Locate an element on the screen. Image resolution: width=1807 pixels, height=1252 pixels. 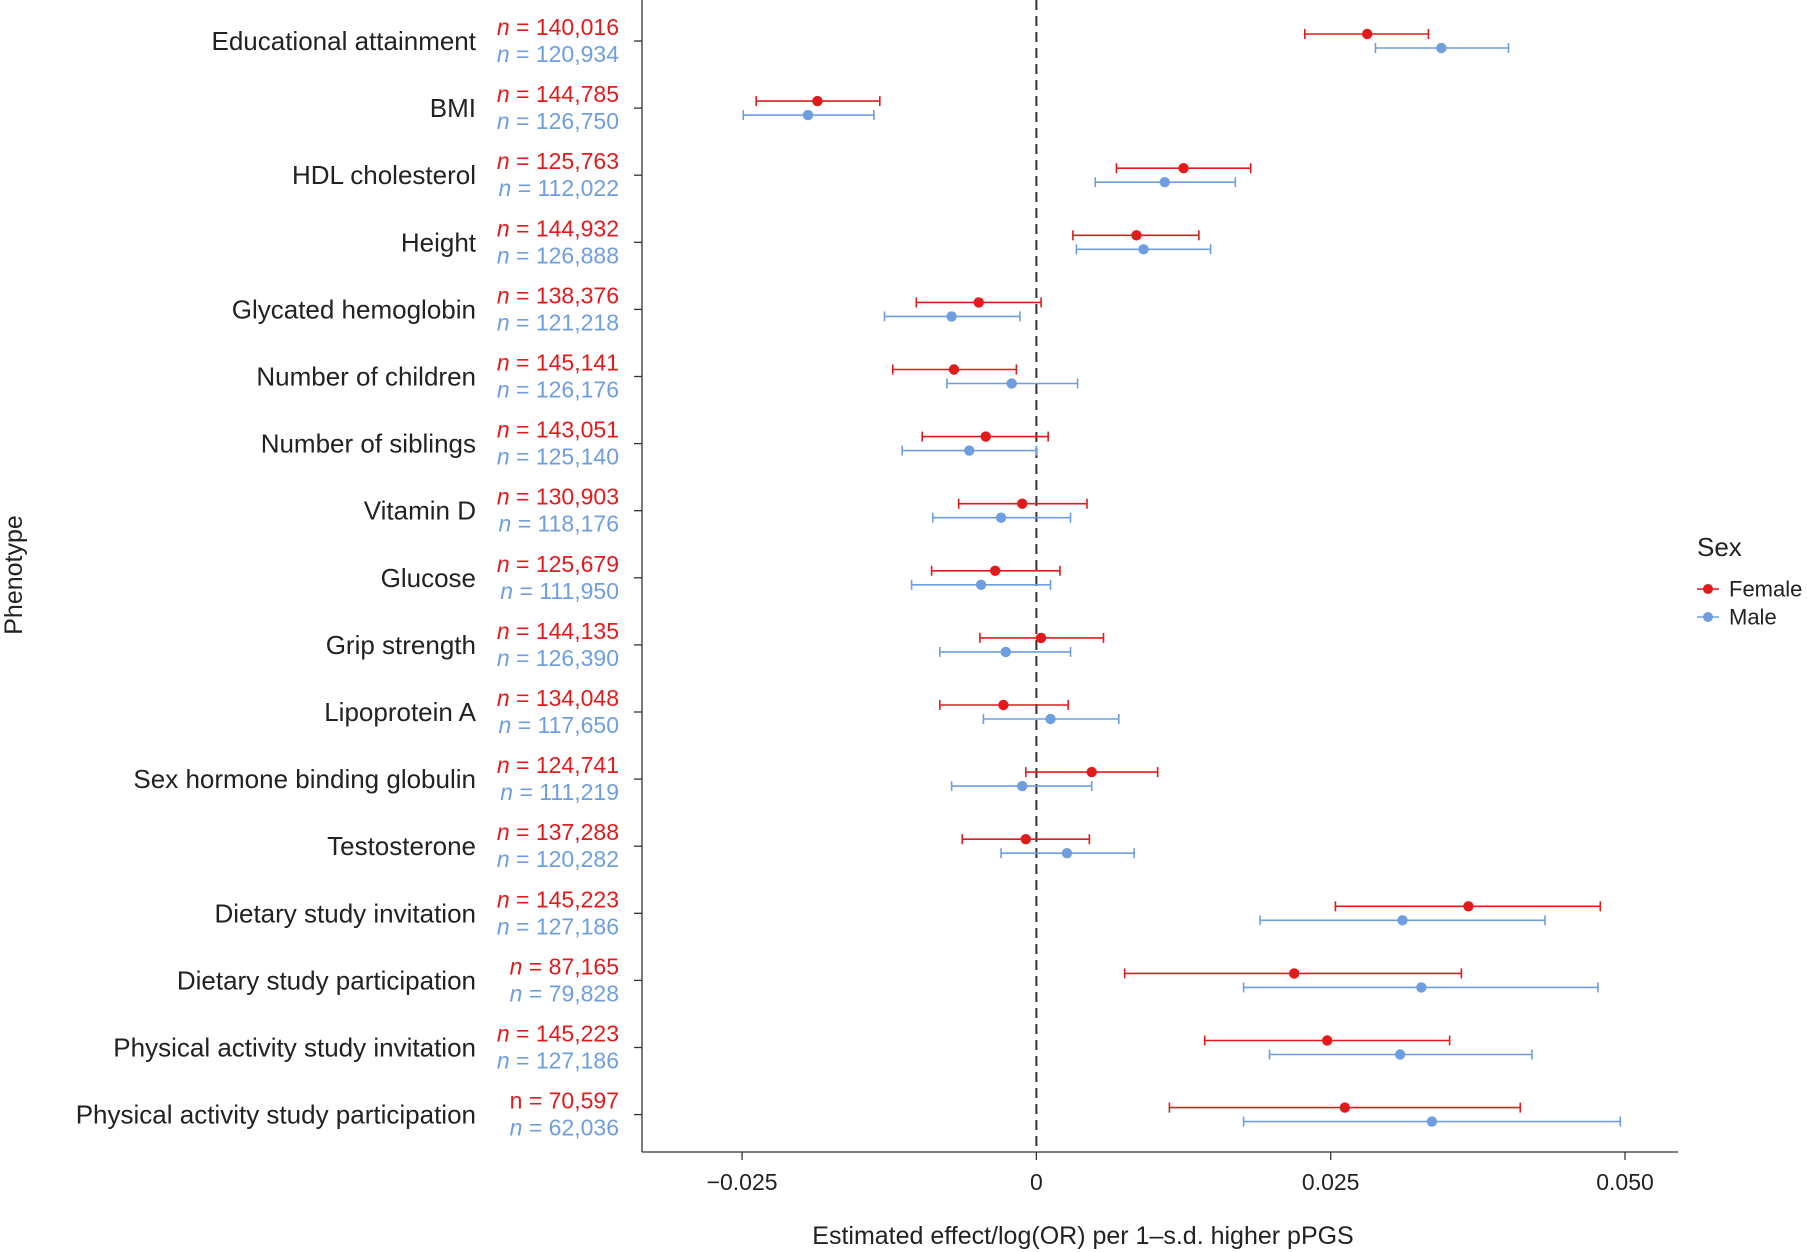
phenotype-label: Glucose is located at coordinates (428, 578).